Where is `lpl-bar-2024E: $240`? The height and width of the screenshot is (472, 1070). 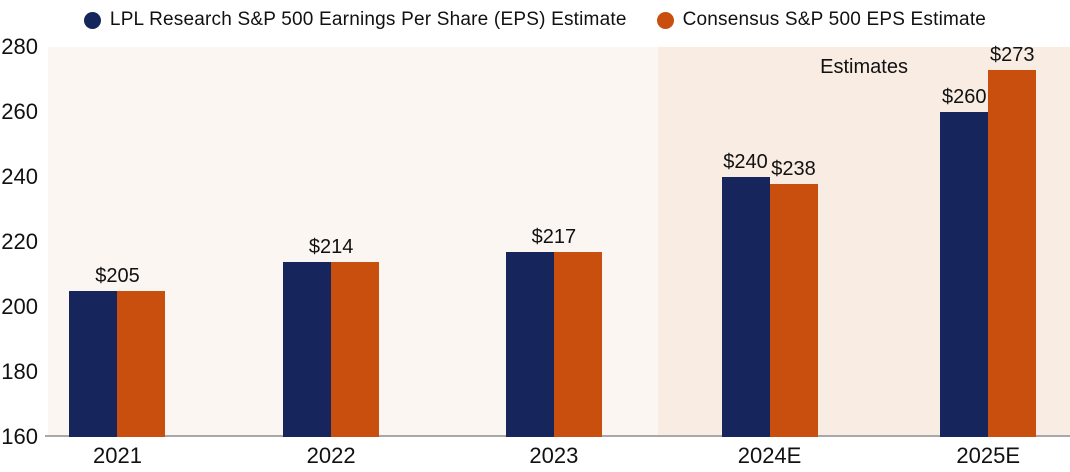 lpl-bar-2024E: $240 is located at coordinates (745, 294).